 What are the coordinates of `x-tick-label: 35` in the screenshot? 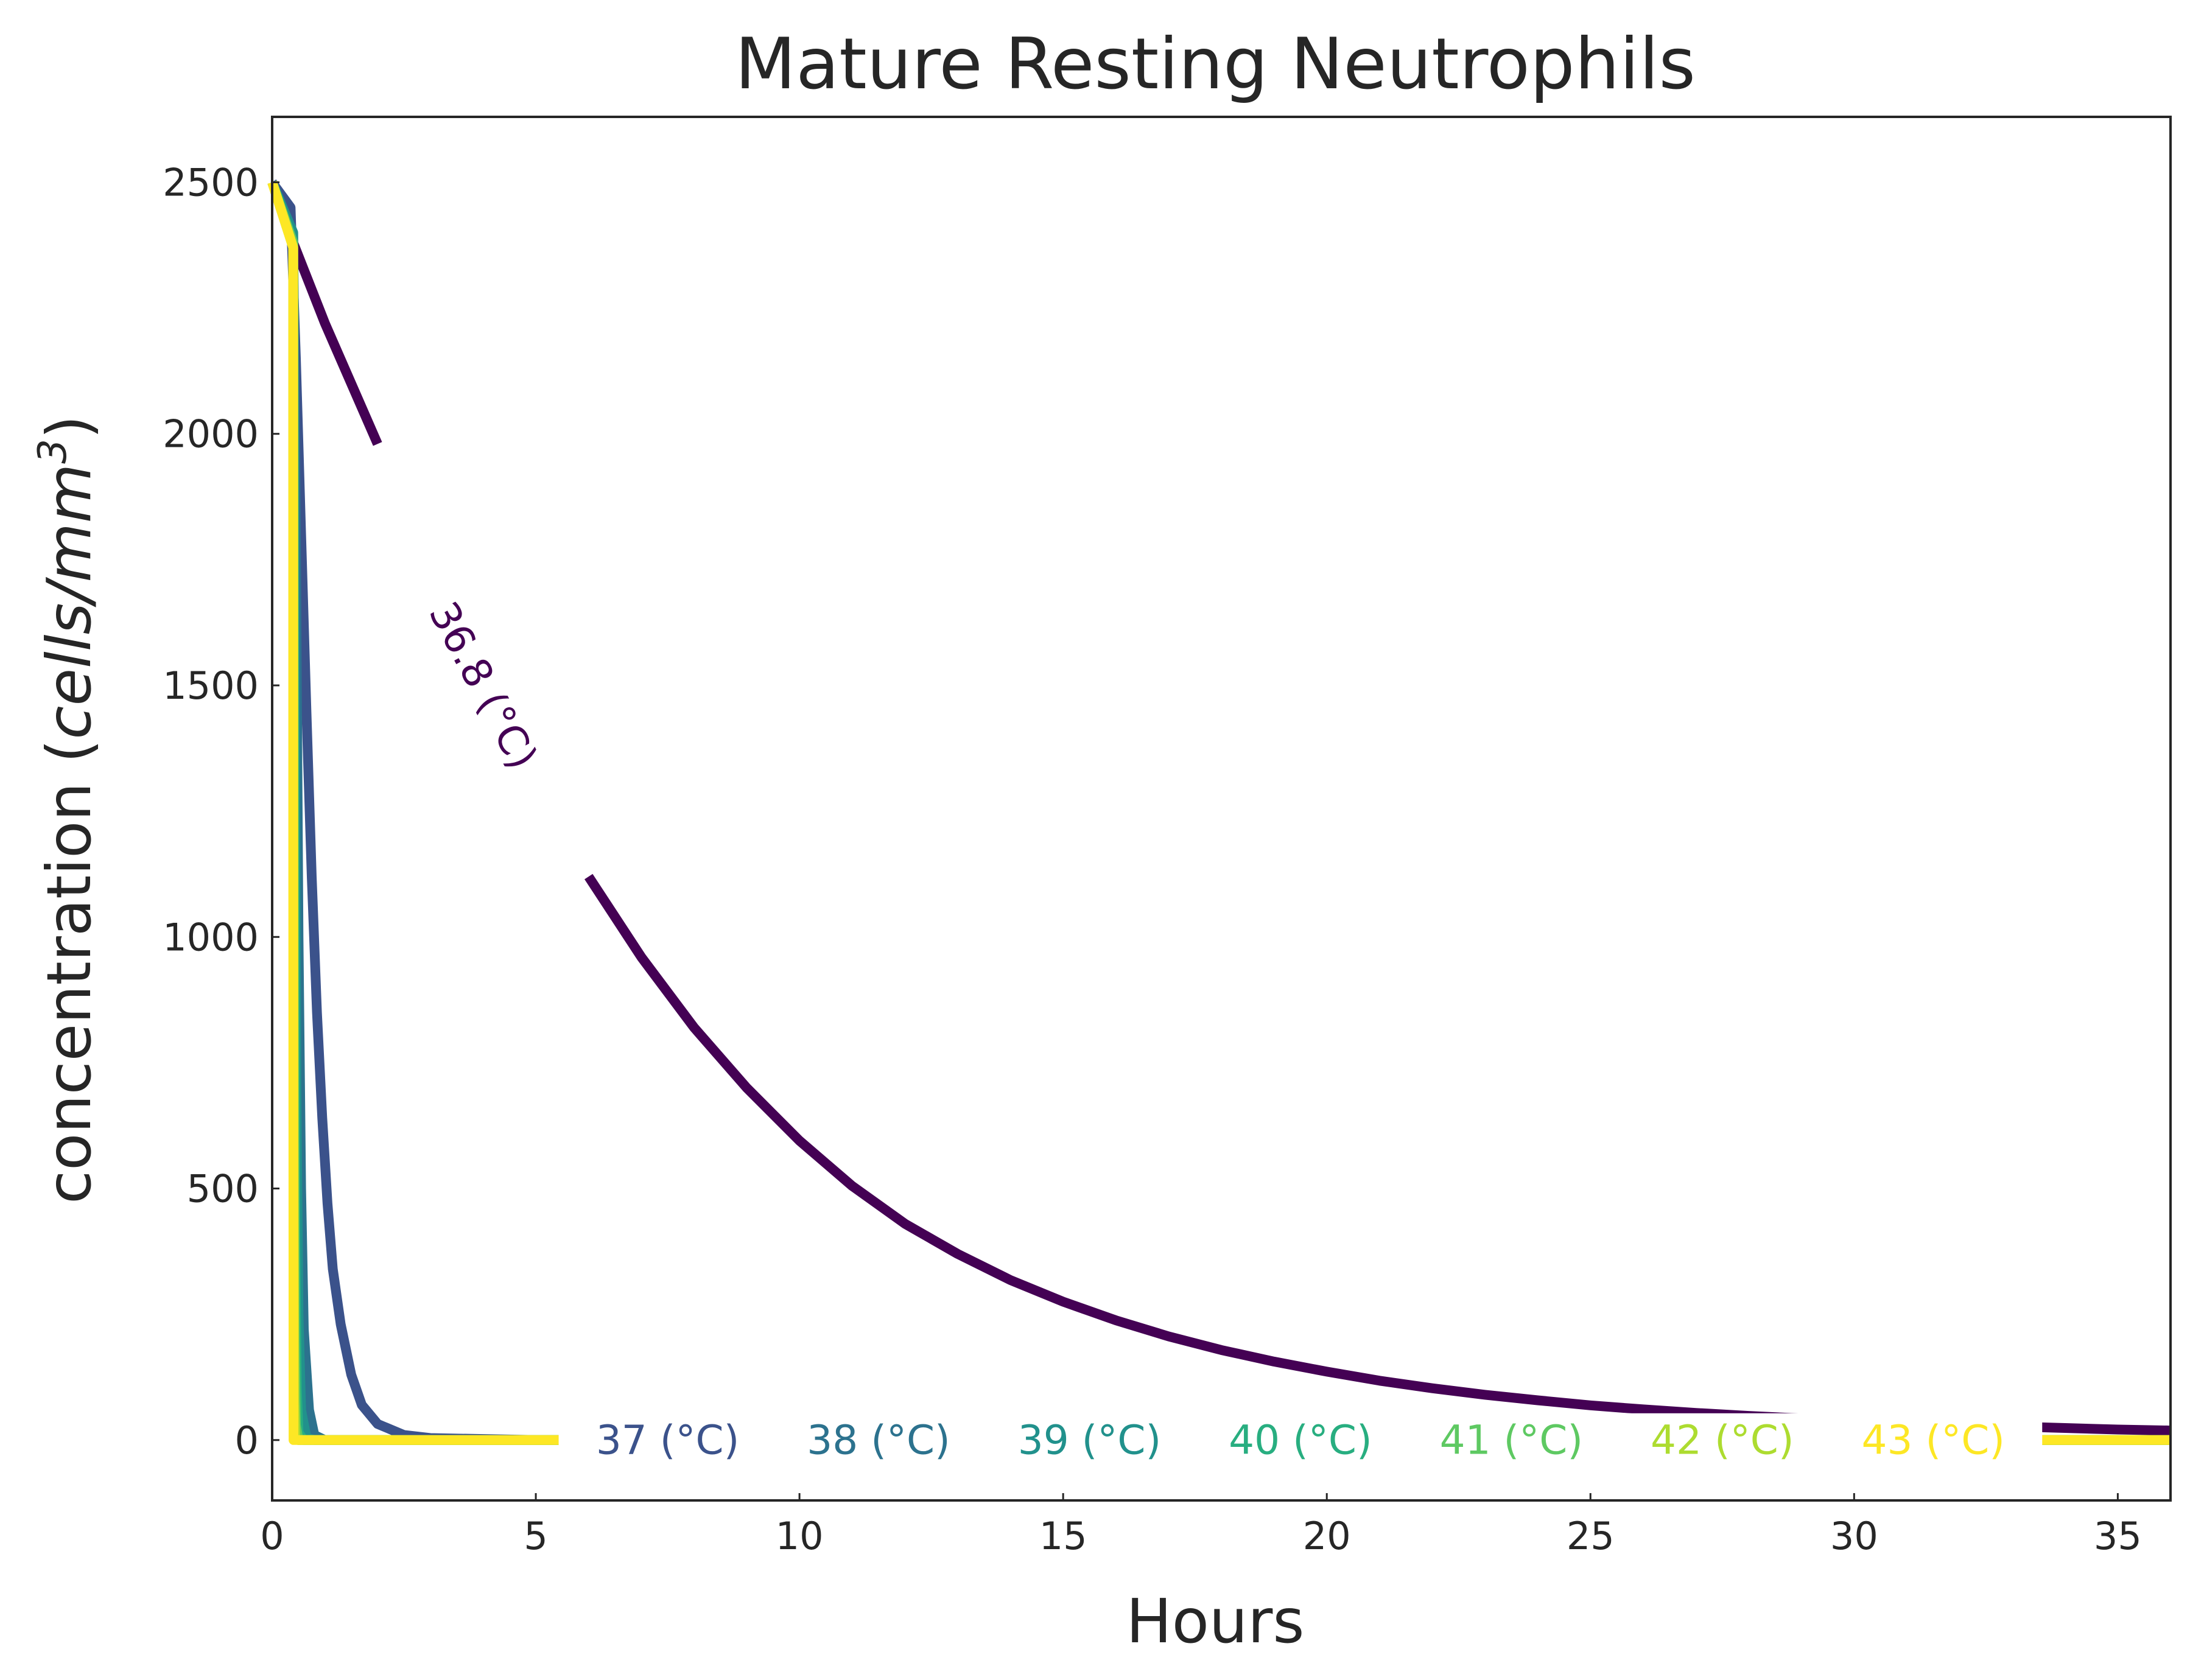 It's located at (2118, 1536).